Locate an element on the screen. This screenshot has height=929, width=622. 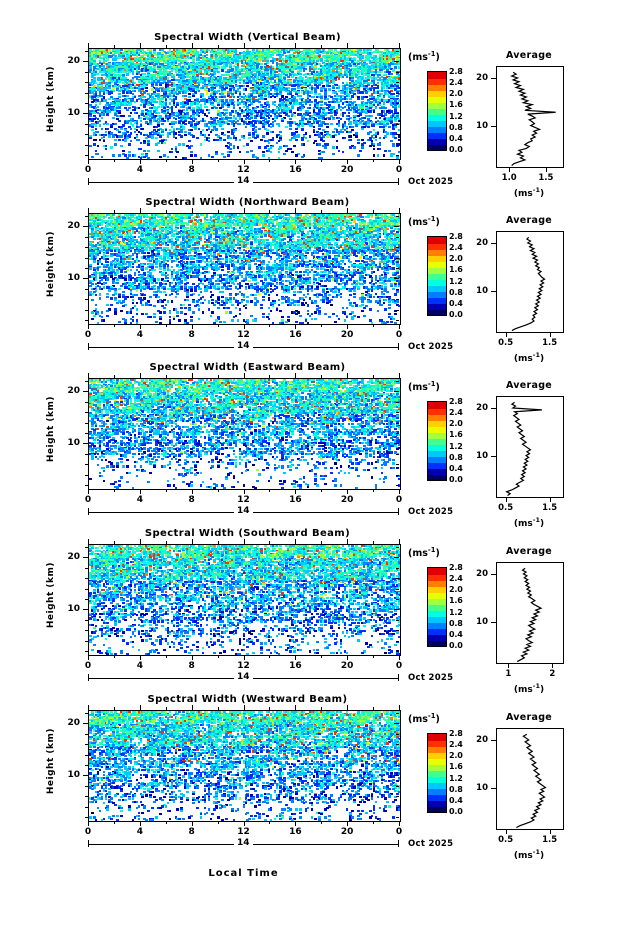
colorbar-tick-label: 2.8 is located at coordinates (456, 733).